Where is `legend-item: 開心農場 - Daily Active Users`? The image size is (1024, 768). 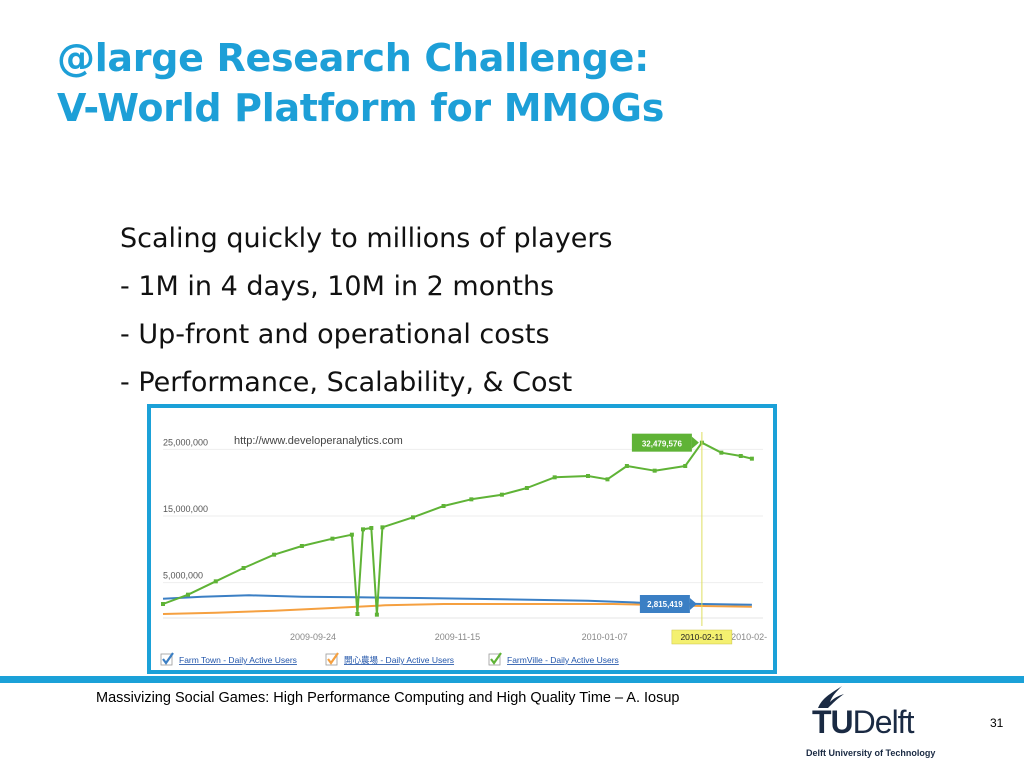 legend-item: 開心農場 - Daily Active Users is located at coordinates (389, 659).